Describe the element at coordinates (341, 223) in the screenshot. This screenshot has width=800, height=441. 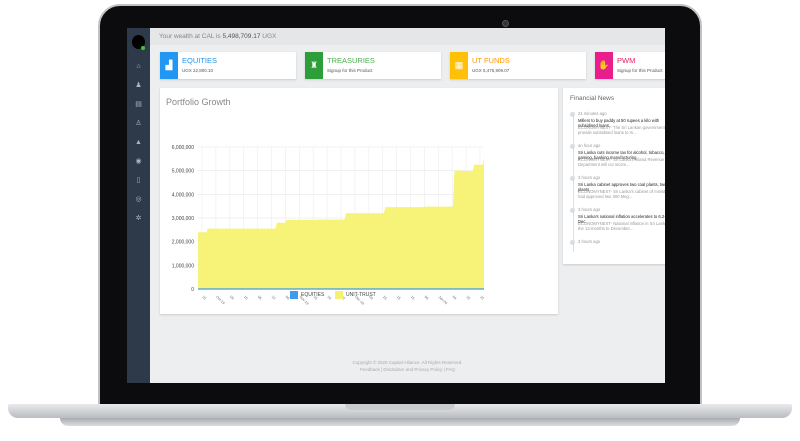
I see `series-area-unit-trust` at that location.